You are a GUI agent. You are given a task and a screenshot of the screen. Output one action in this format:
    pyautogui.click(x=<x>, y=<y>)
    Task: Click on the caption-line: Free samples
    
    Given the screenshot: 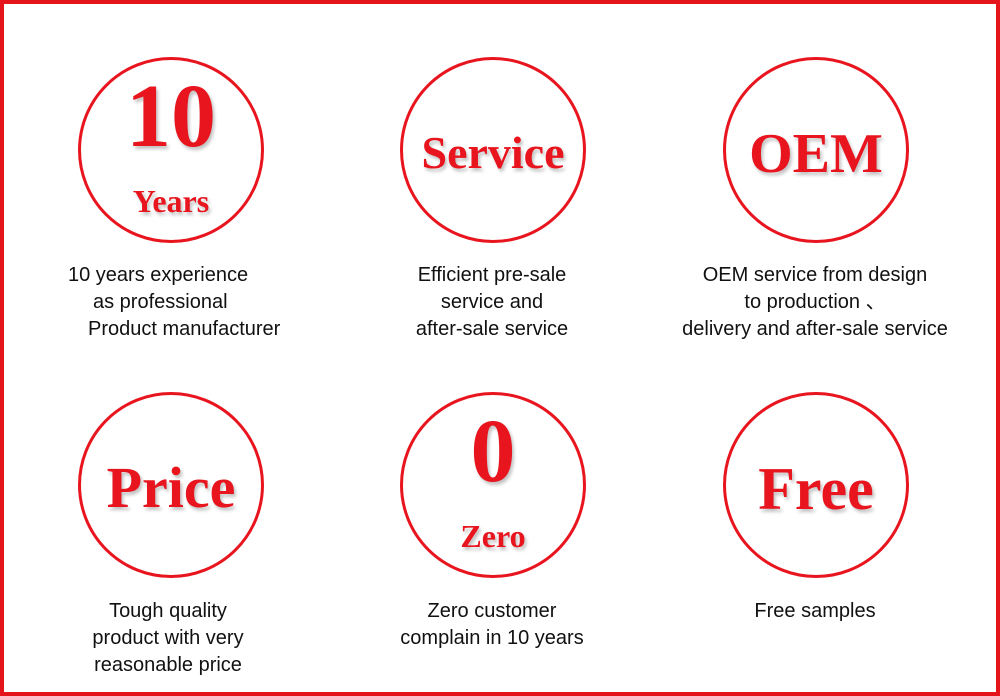 What is the action you would take?
    pyautogui.click(x=815, y=611)
    